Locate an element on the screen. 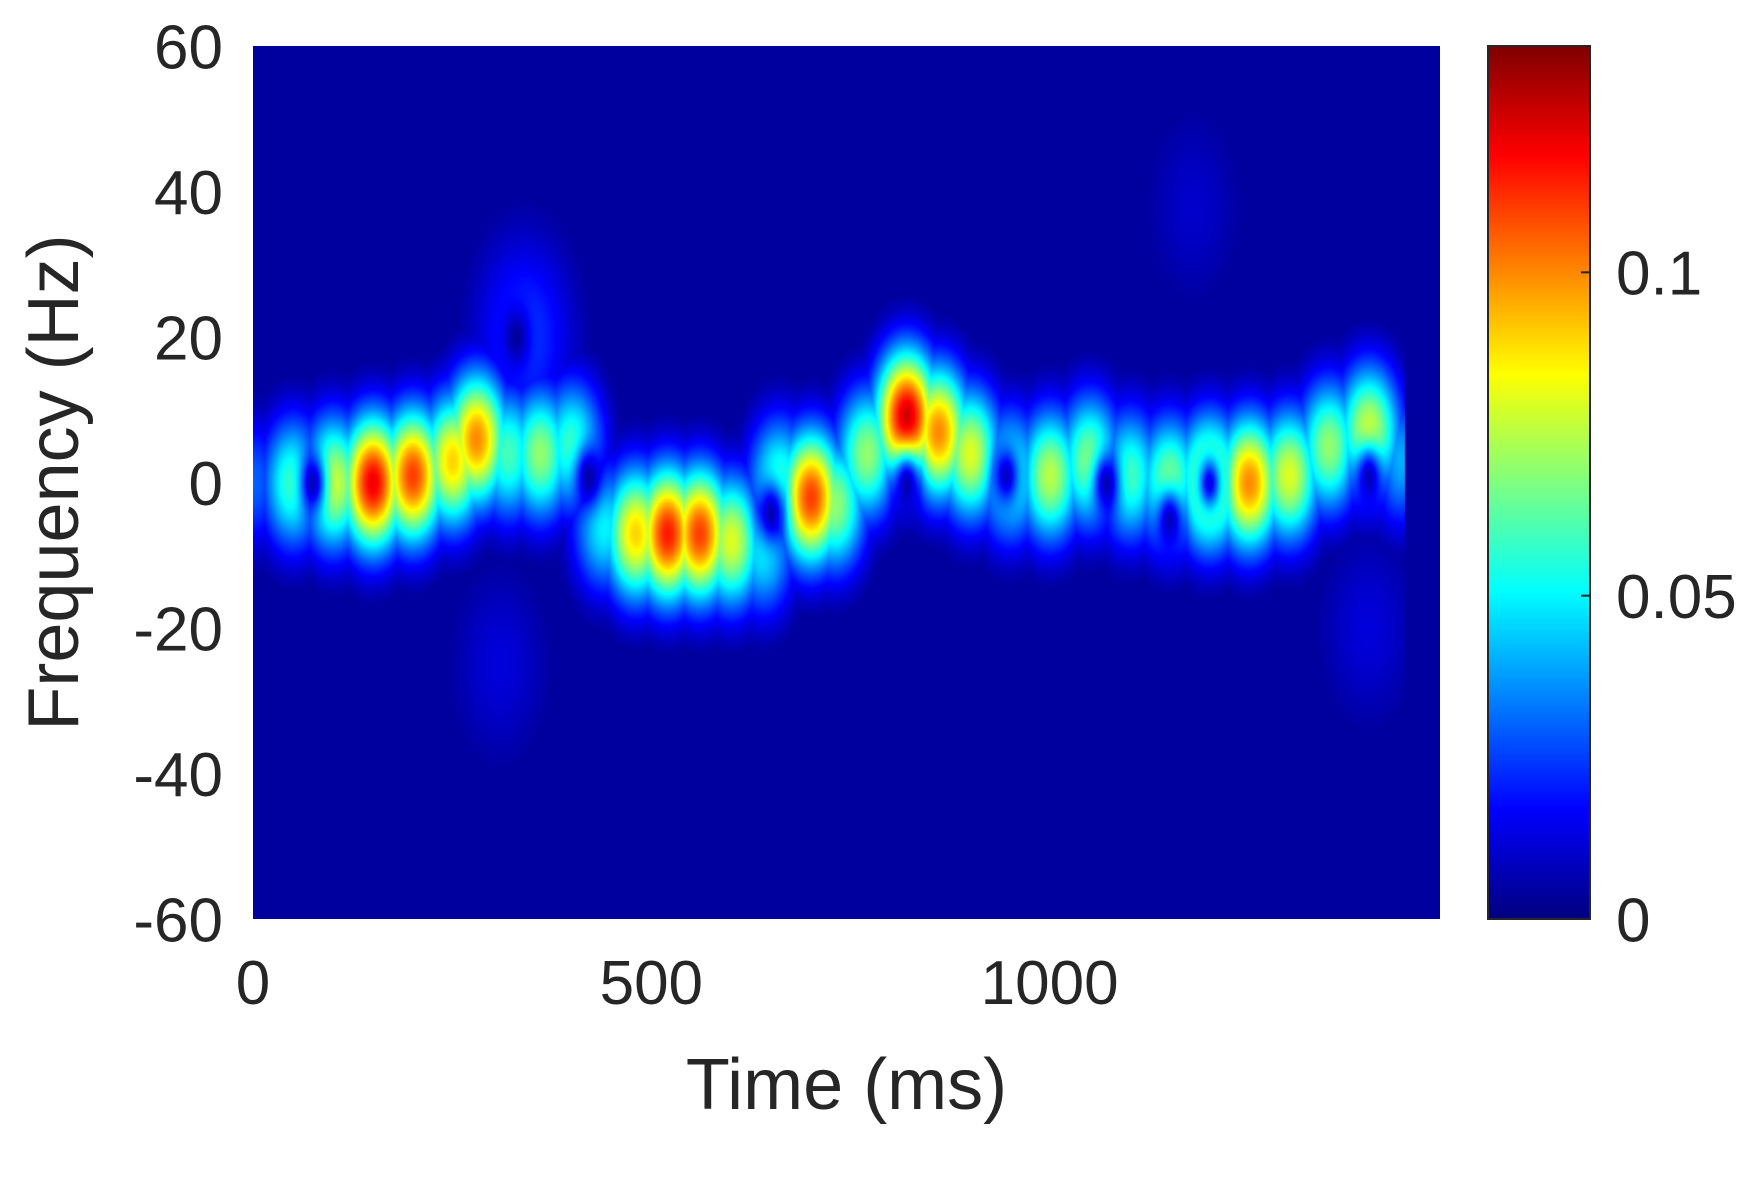 The width and height of the screenshot is (1761, 1179). y-tick-label: 20 is located at coordinates (188, 338).